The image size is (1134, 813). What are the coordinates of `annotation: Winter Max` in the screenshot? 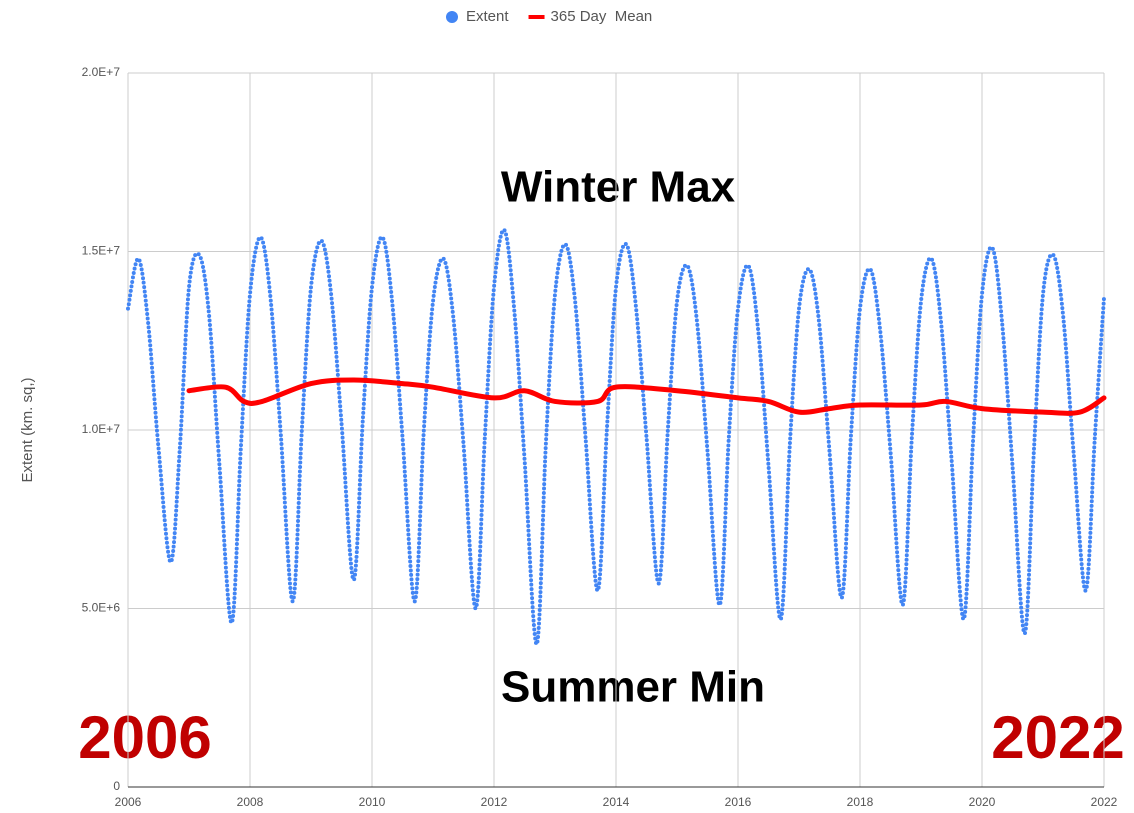 It's located at (618, 187).